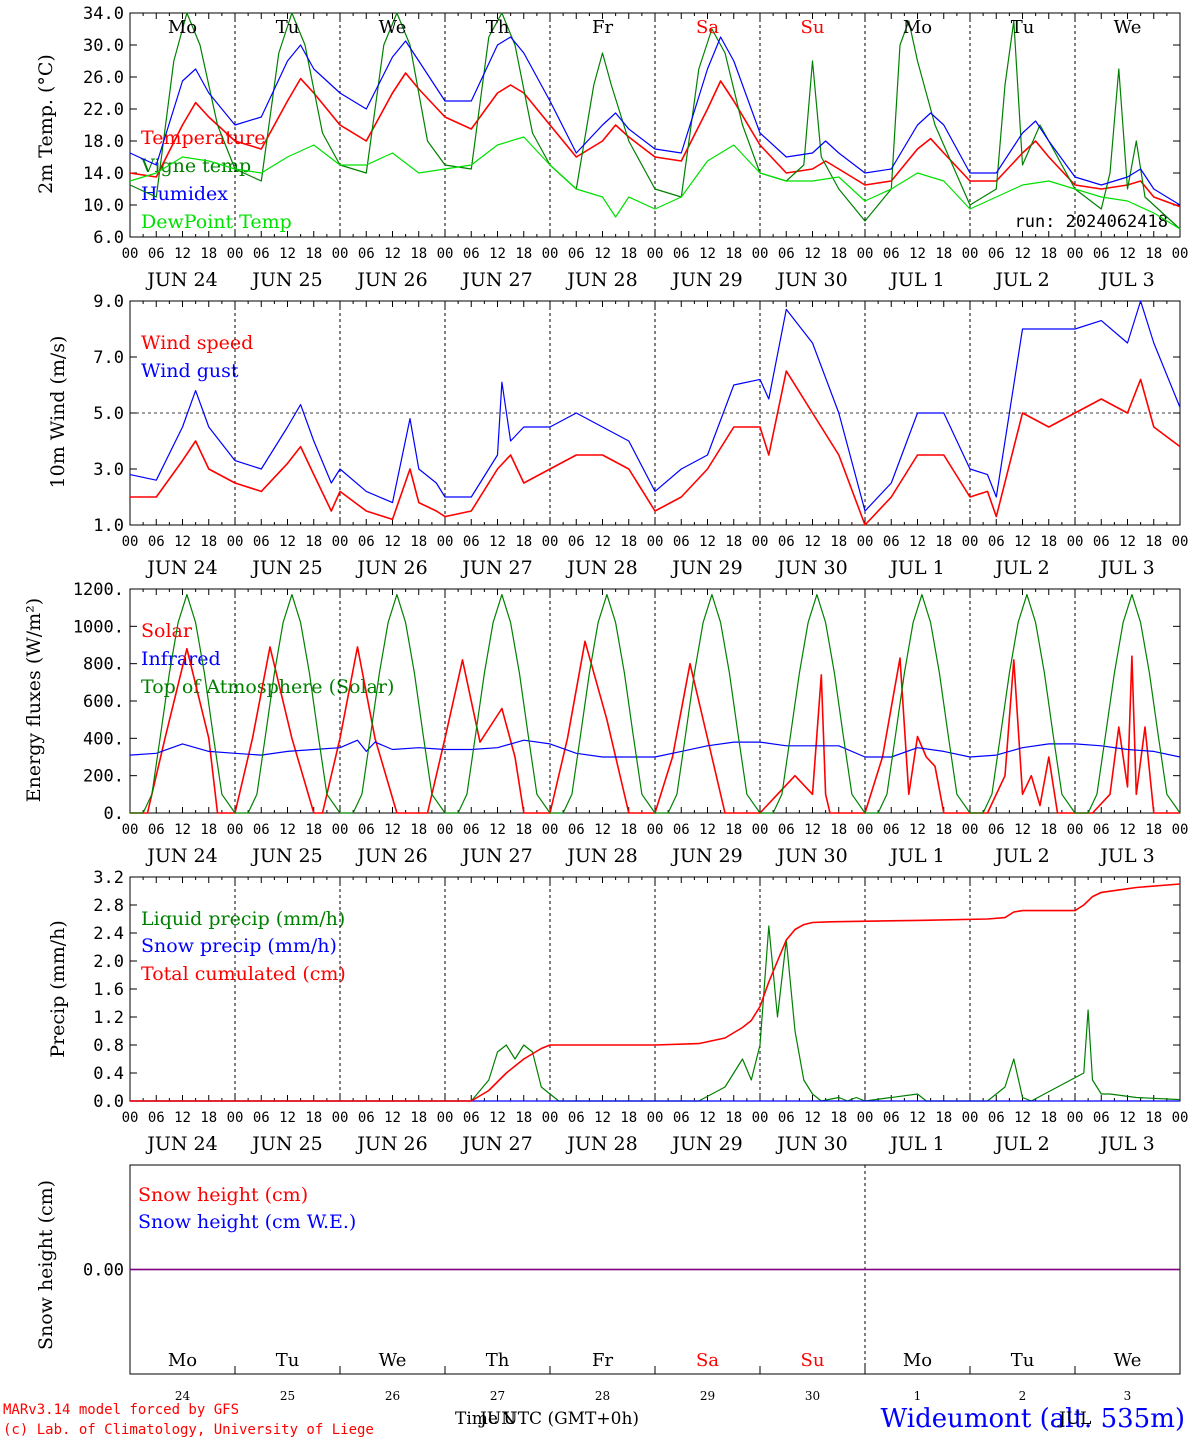 The height and width of the screenshot is (1440, 1194). Describe the element at coordinates (1126, 856) in the screenshot. I see `day-label: JUL 3` at that location.